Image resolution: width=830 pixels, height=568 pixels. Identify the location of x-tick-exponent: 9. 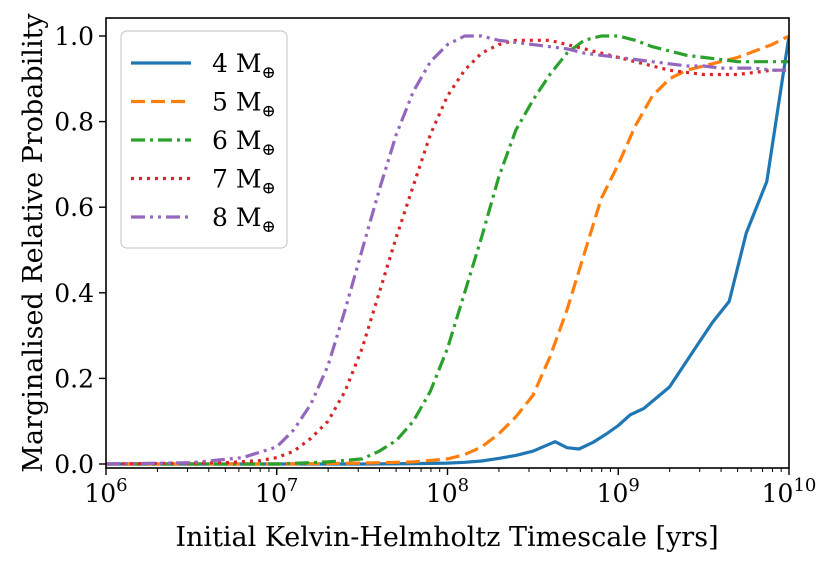
(633, 485).